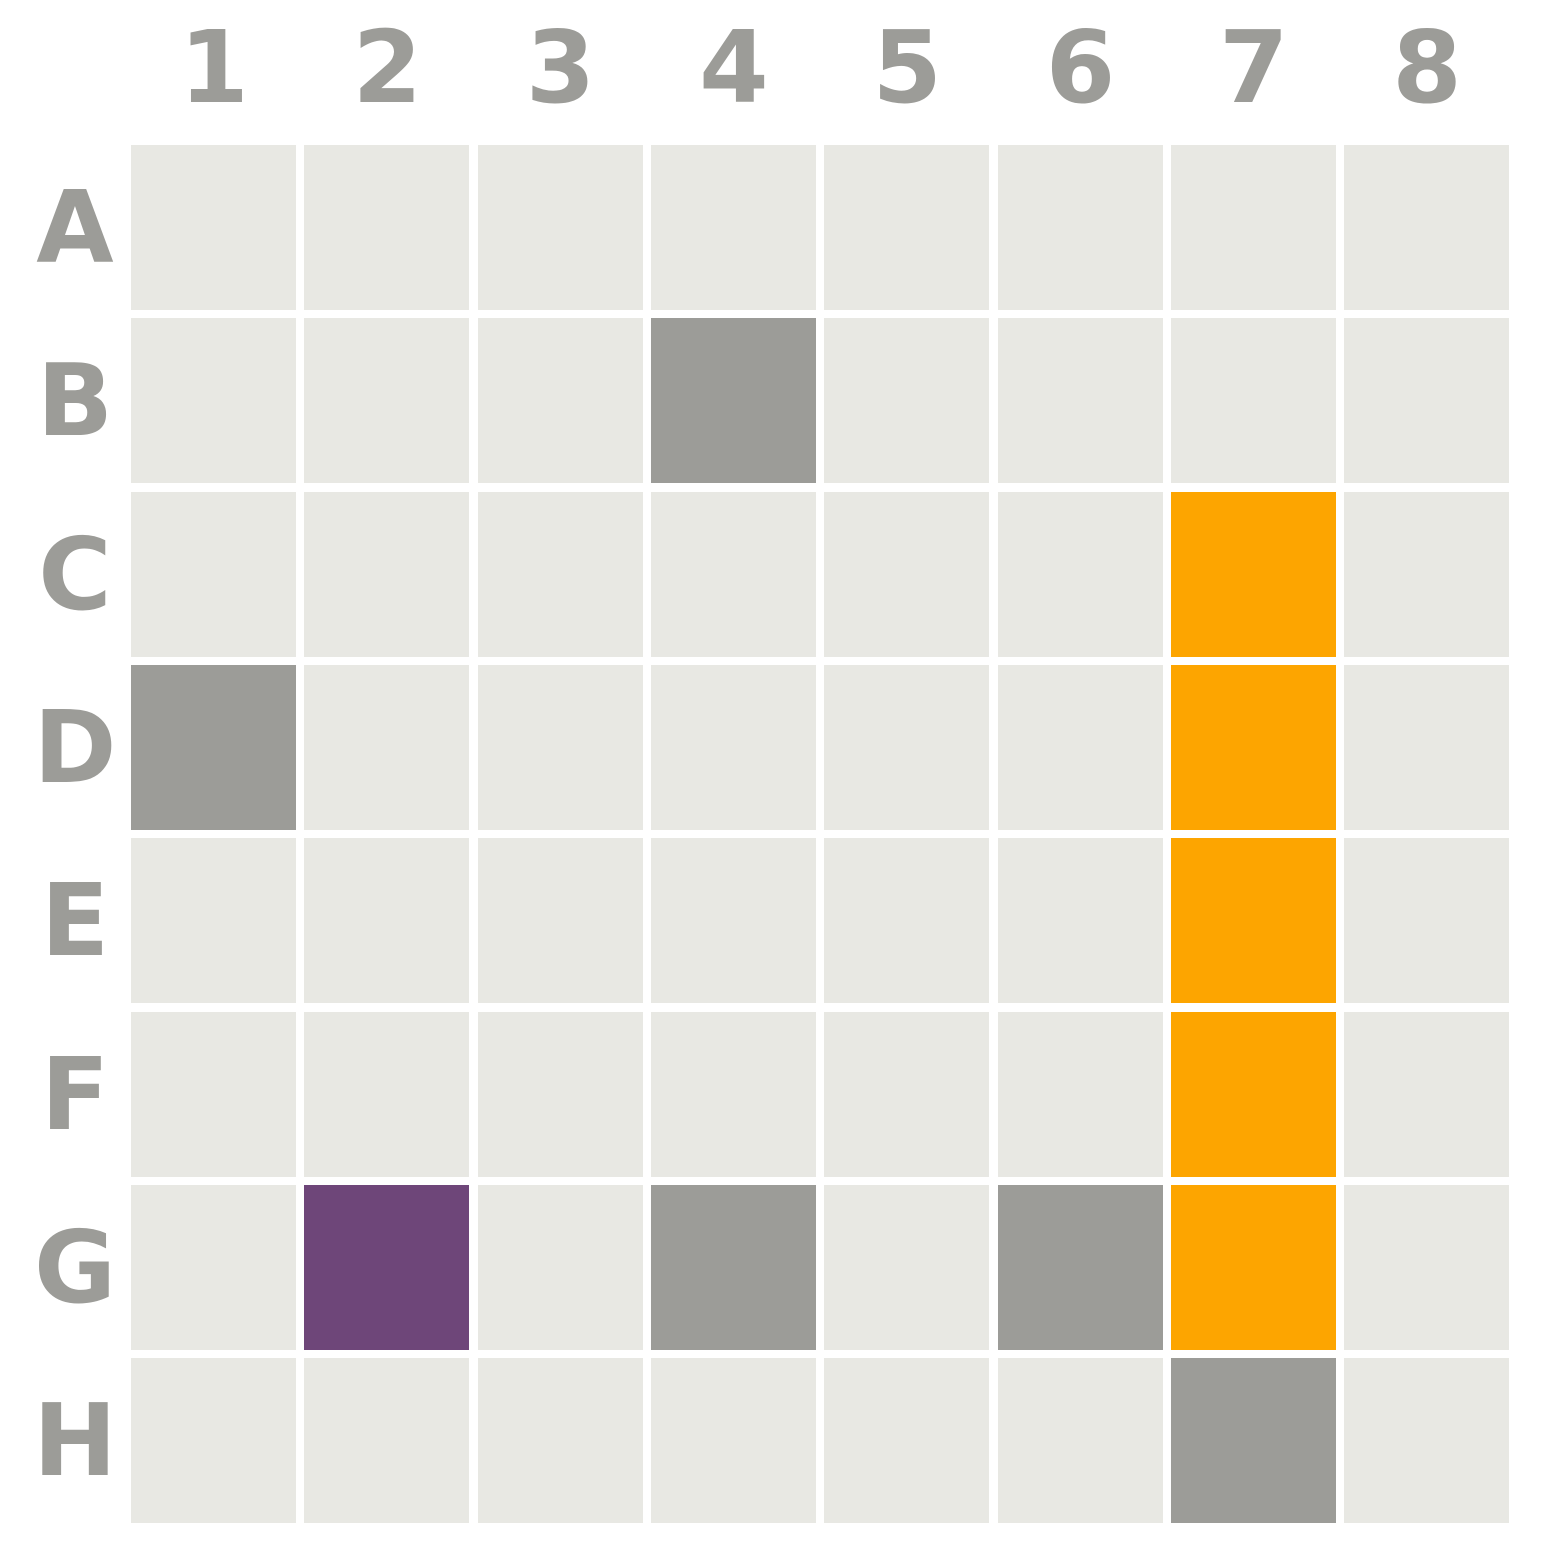 The height and width of the screenshot is (1557, 1544). I want to click on column-label-7: 7, so click(1254, 67).